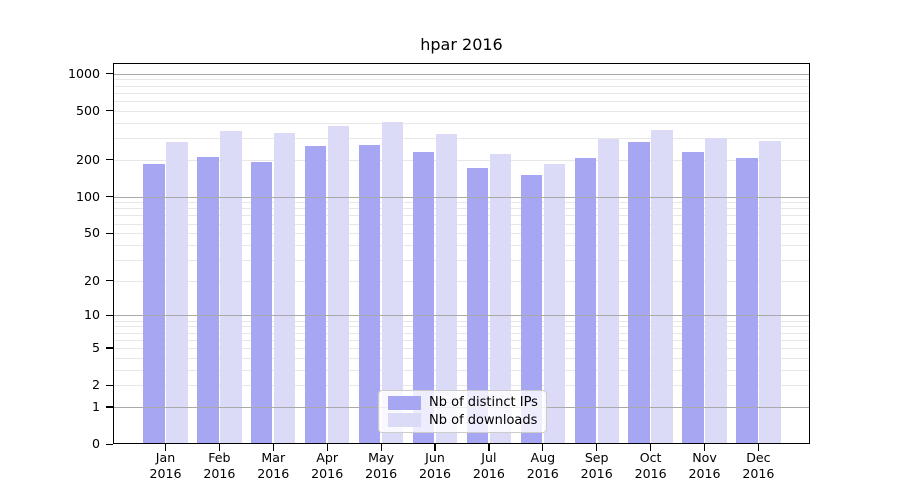  Describe the element at coordinates (95, 406) in the screenshot. I see `y-tick-label: 1` at that location.